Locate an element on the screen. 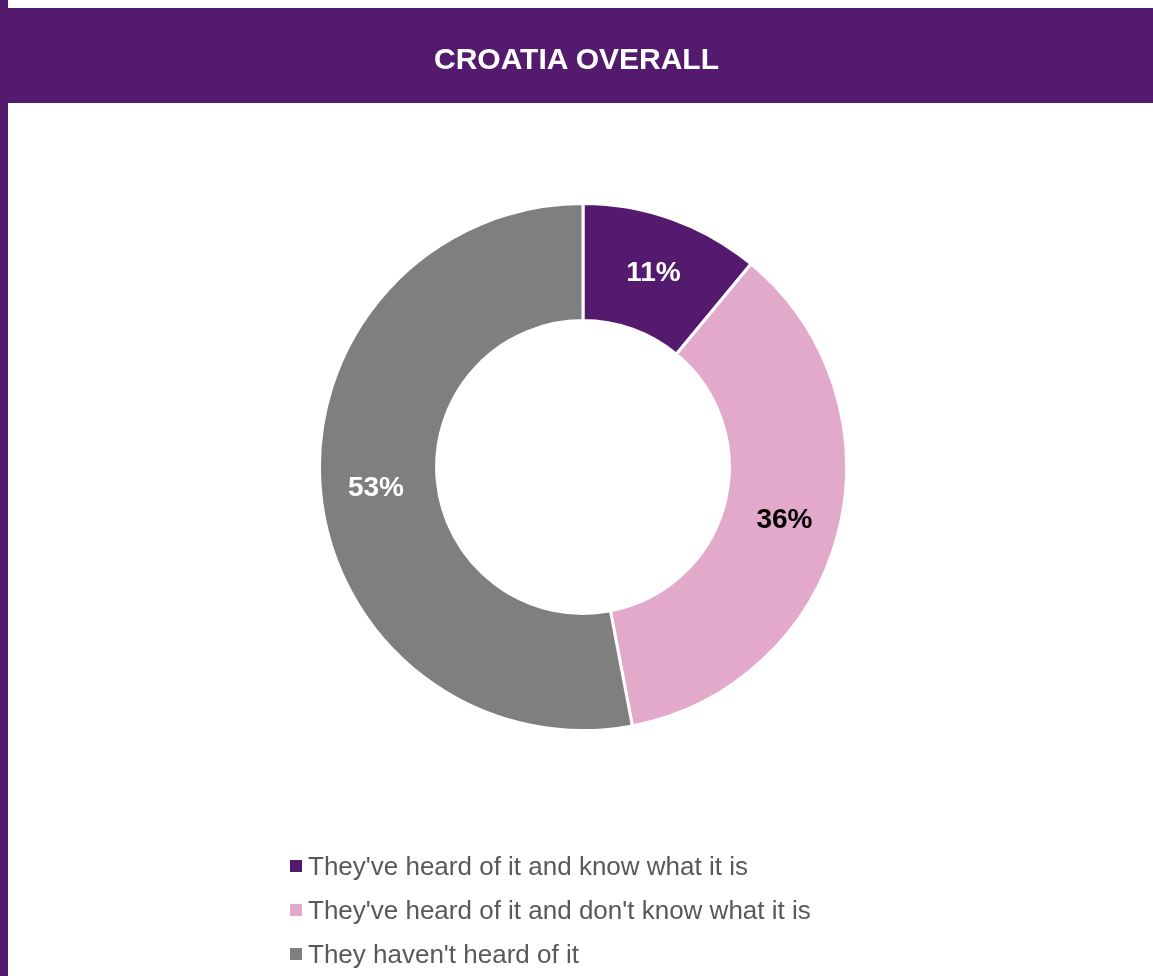 The width and height of the screenshot is (1153, 976). data-label: 53% is located at coordinates (376, 487).